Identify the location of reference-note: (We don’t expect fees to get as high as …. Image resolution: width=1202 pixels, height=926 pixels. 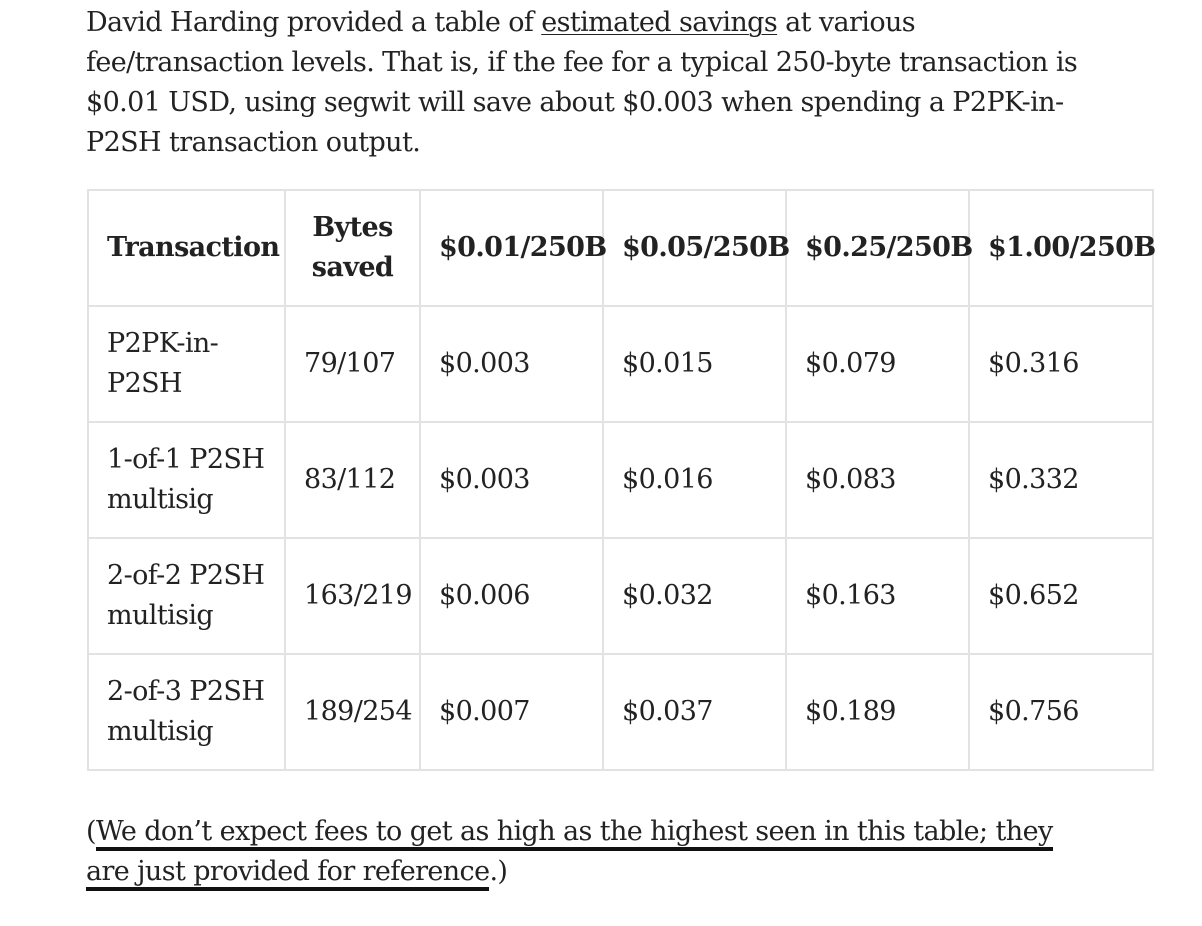
(586, 852).